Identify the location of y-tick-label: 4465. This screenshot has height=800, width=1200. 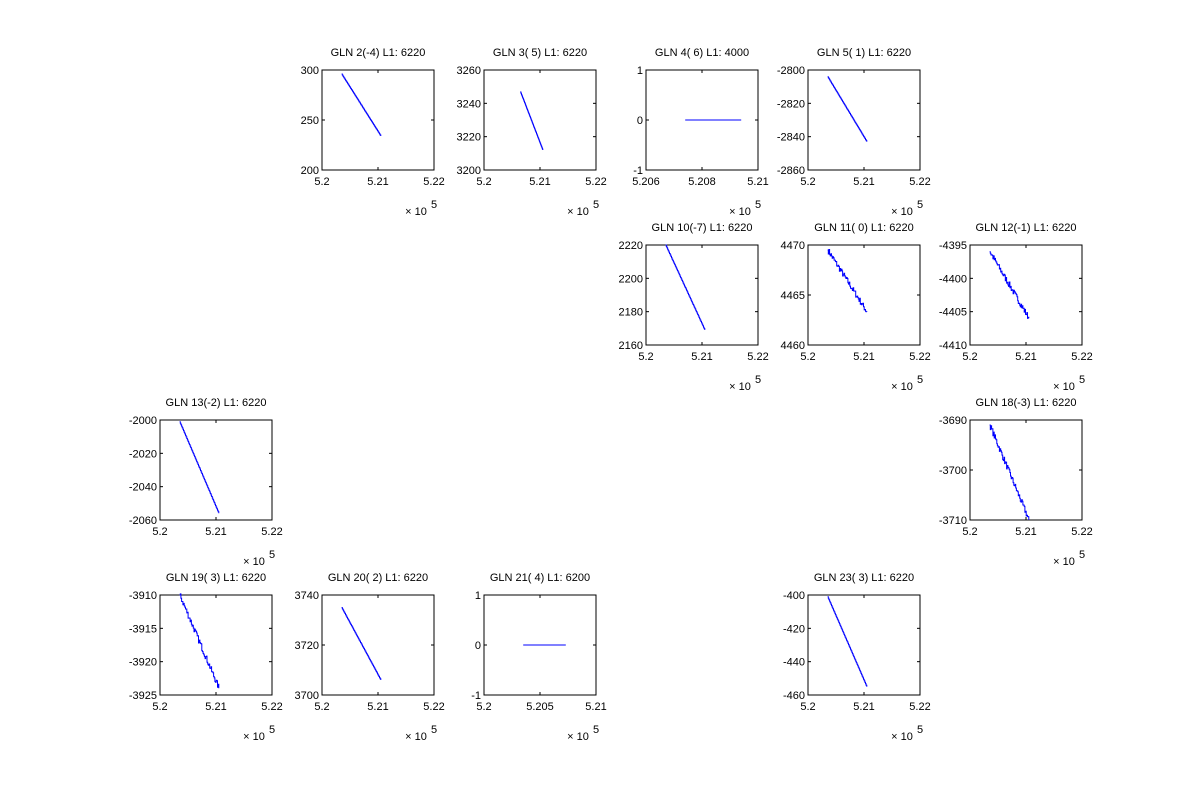
(793, 296).